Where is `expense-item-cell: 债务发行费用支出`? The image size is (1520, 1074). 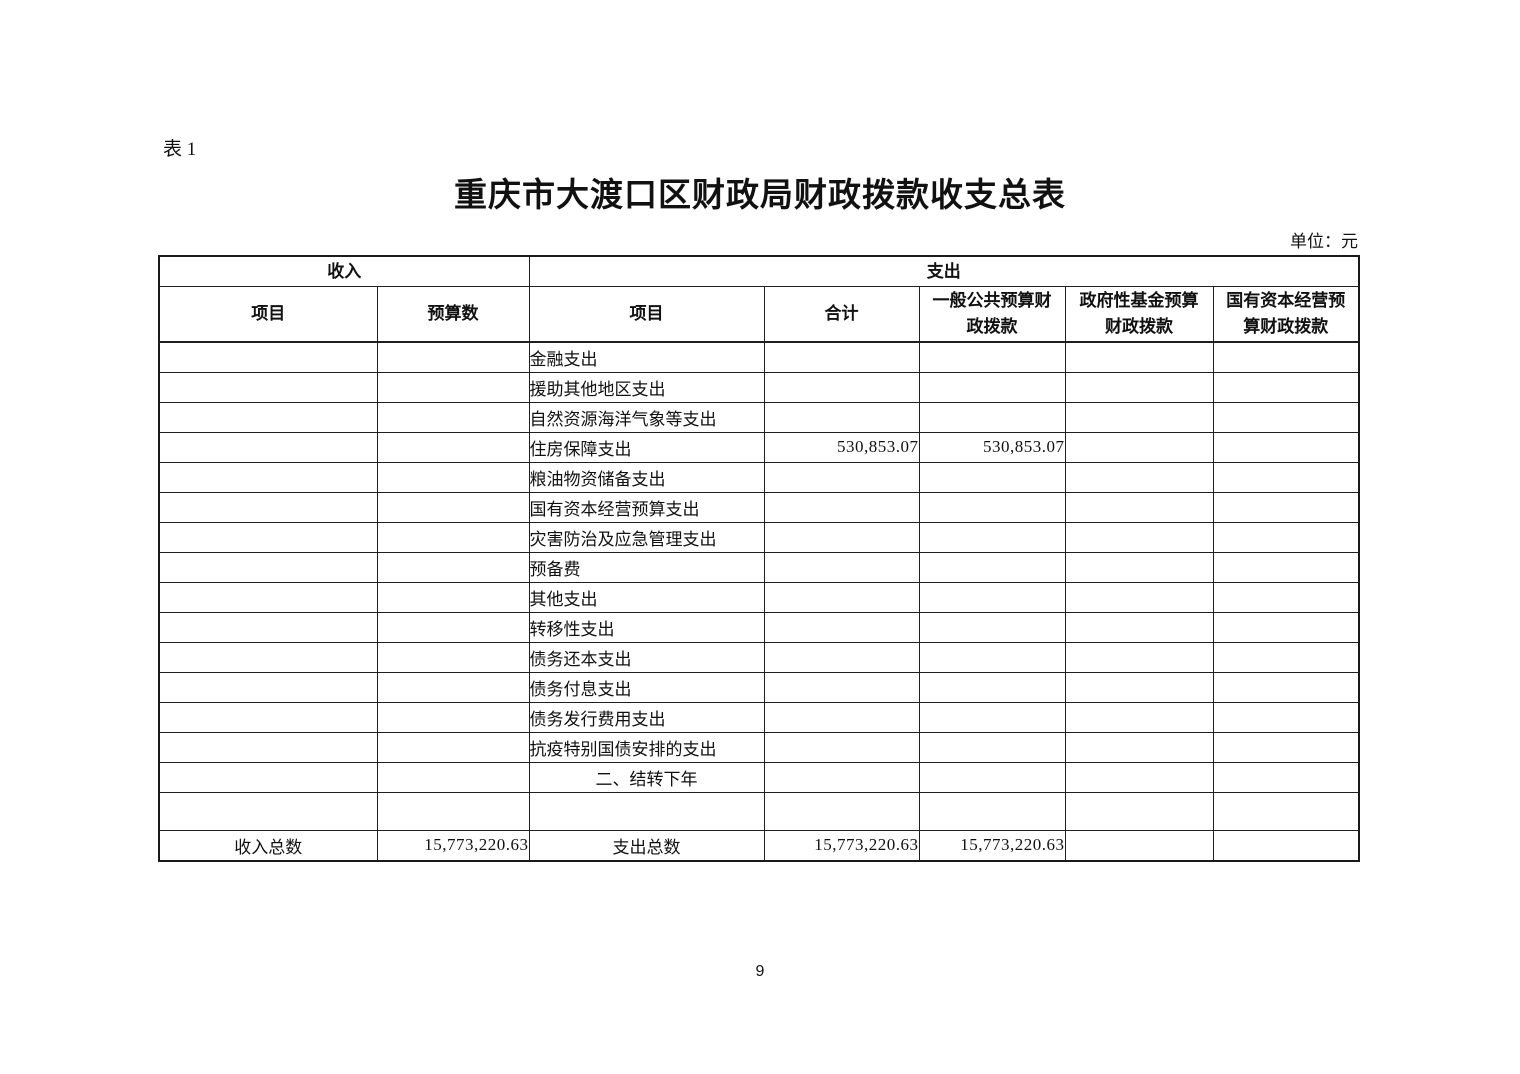 expense-item-cell: 债务发行费用支出 is located at coordinates (646, 717).